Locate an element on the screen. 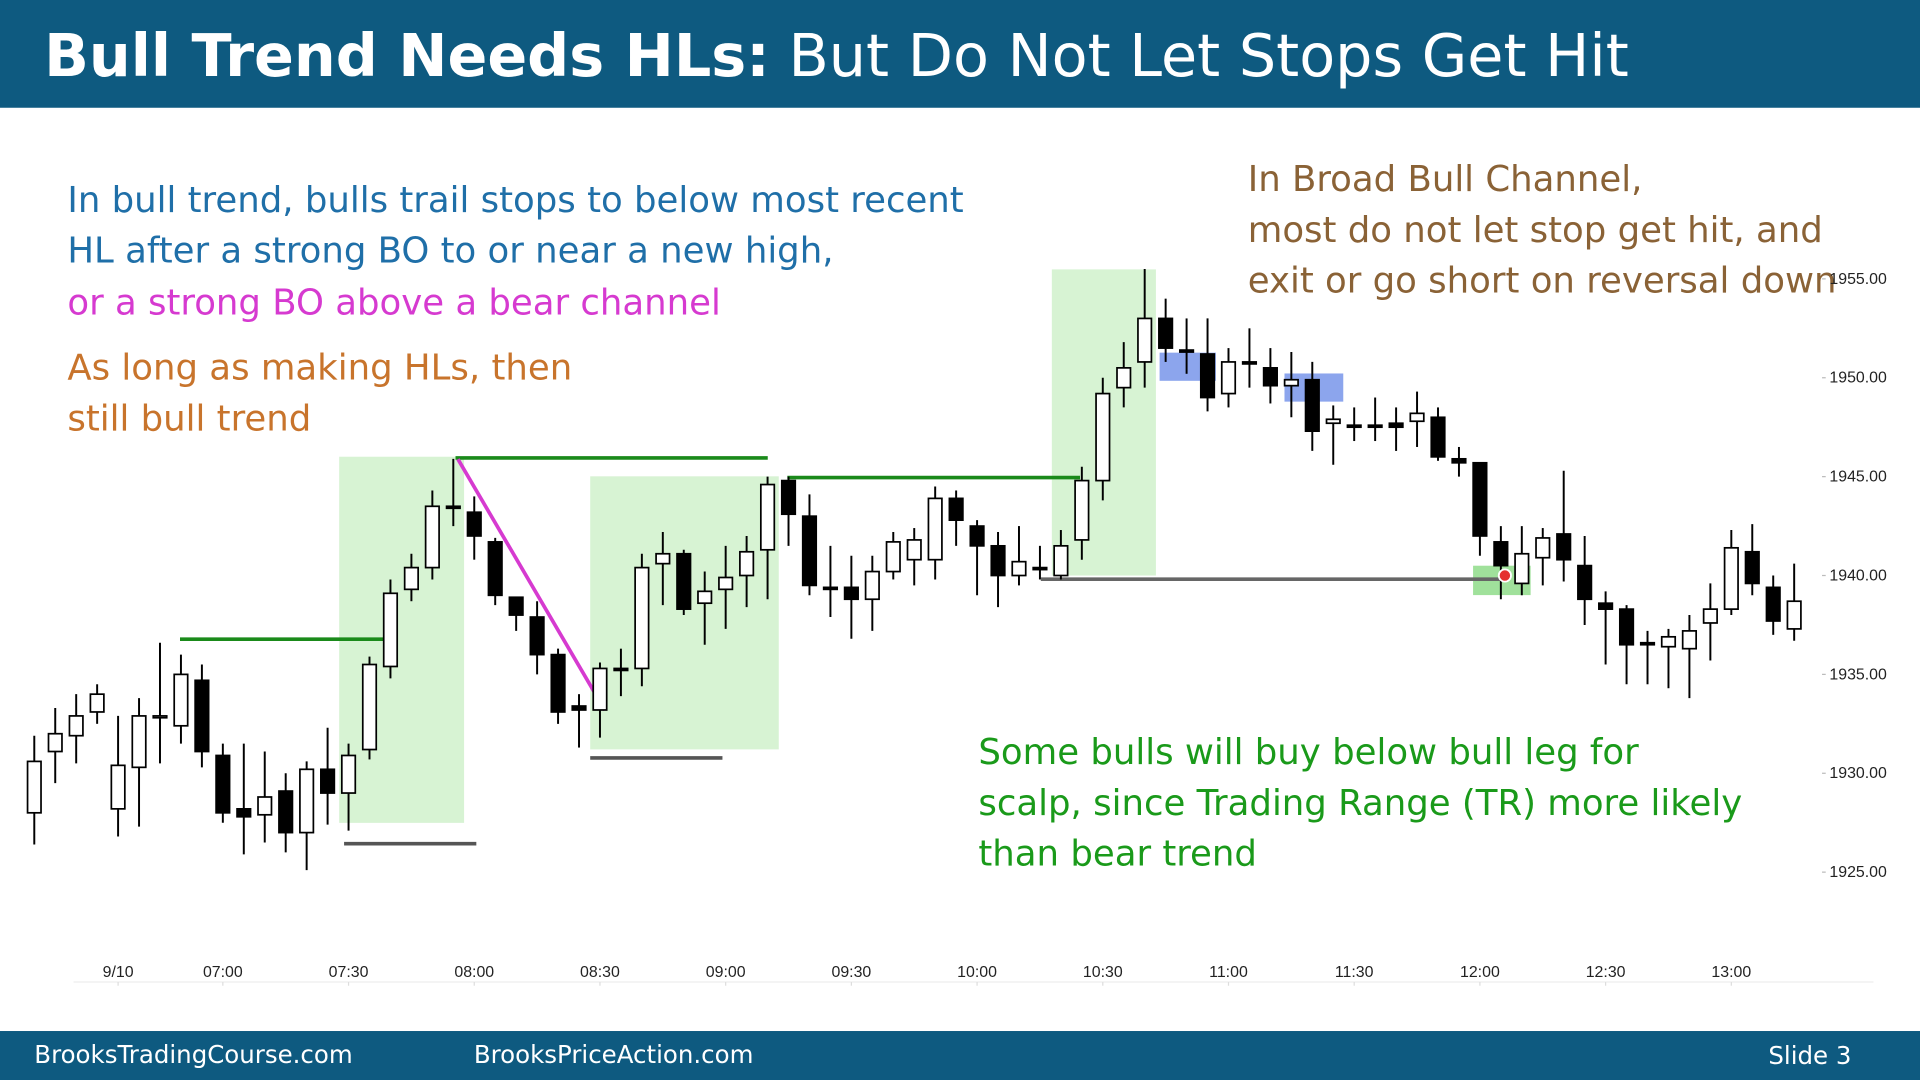 This screenshot has width=1920, height=1080. x-tick-label: 12:30 is located at coordinates (1606, 972).